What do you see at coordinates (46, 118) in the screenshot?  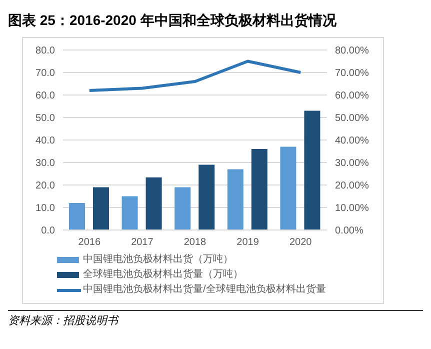 I see `y-tick-label: 50.0` at bounding box center [46, 118].